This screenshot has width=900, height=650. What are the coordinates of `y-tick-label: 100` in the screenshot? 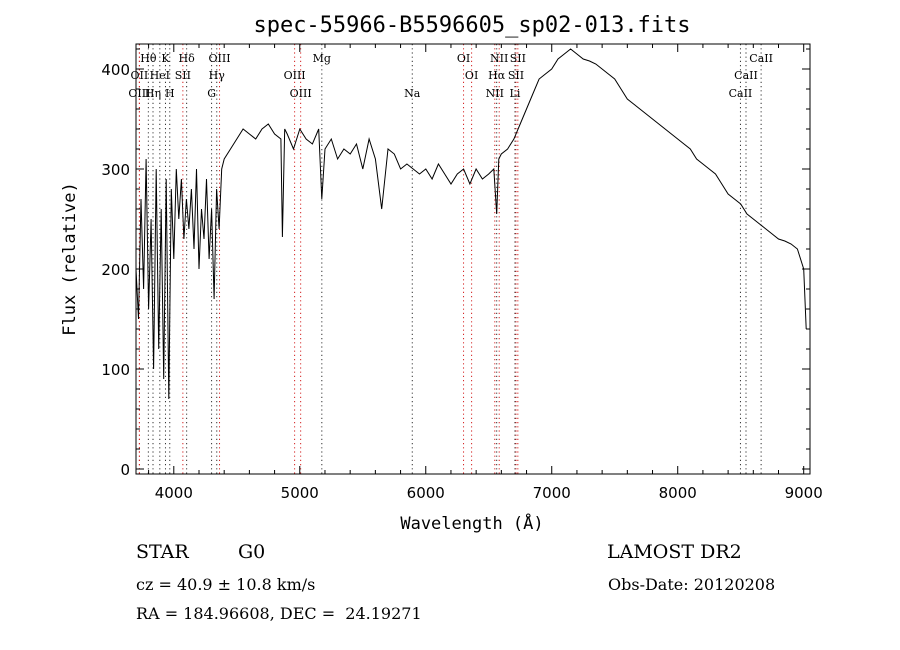 It's located at (115, 370).